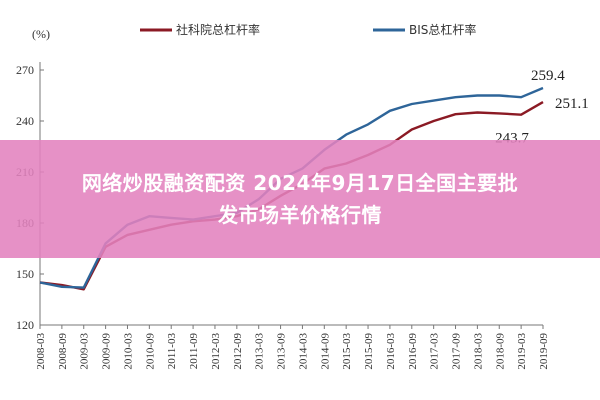 The height and width of the screenshot is (400, 600). I want to click on x-tick-label: 2017-09, so click(457, 351).